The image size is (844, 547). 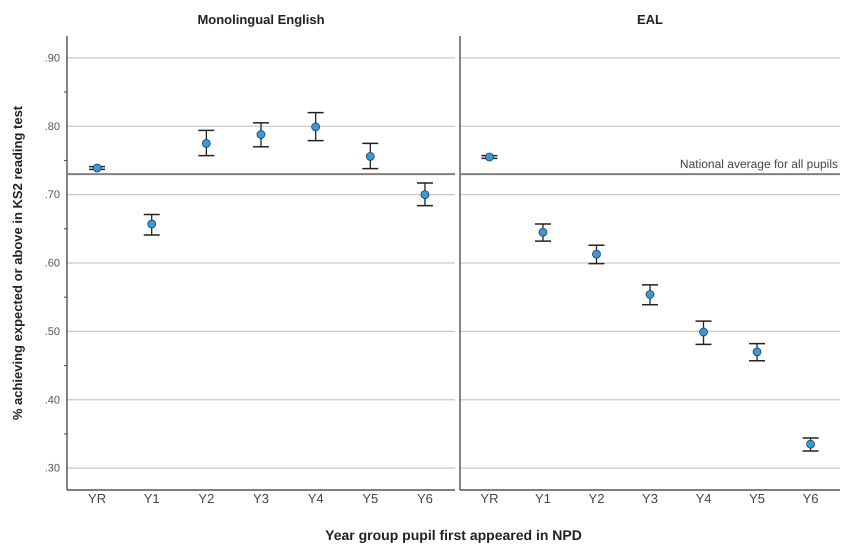 I want to click on y-tick-label: .80, so click(x=52, y=126).